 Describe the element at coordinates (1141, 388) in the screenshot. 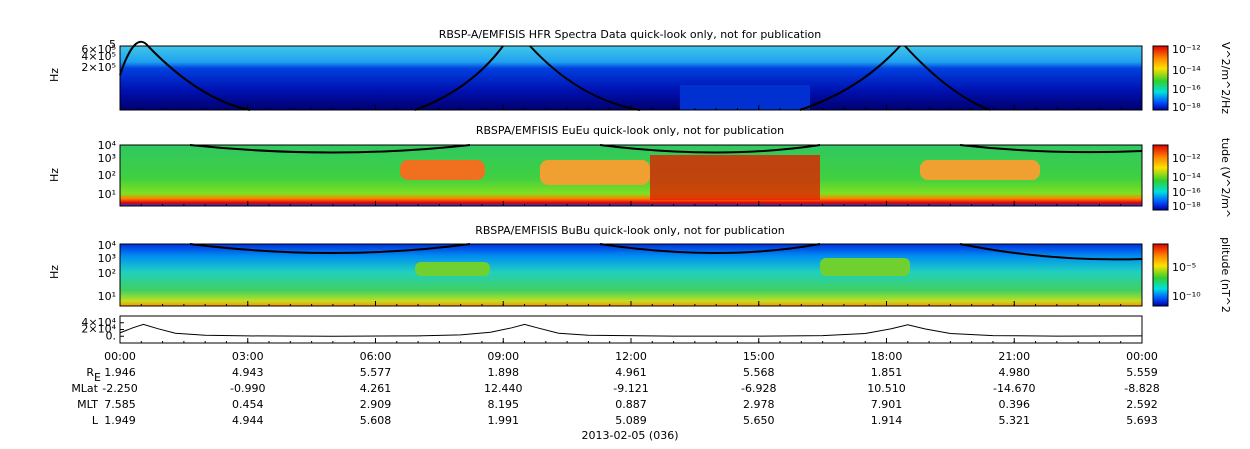

I see `ephemeris-value: -8.828` at that location.